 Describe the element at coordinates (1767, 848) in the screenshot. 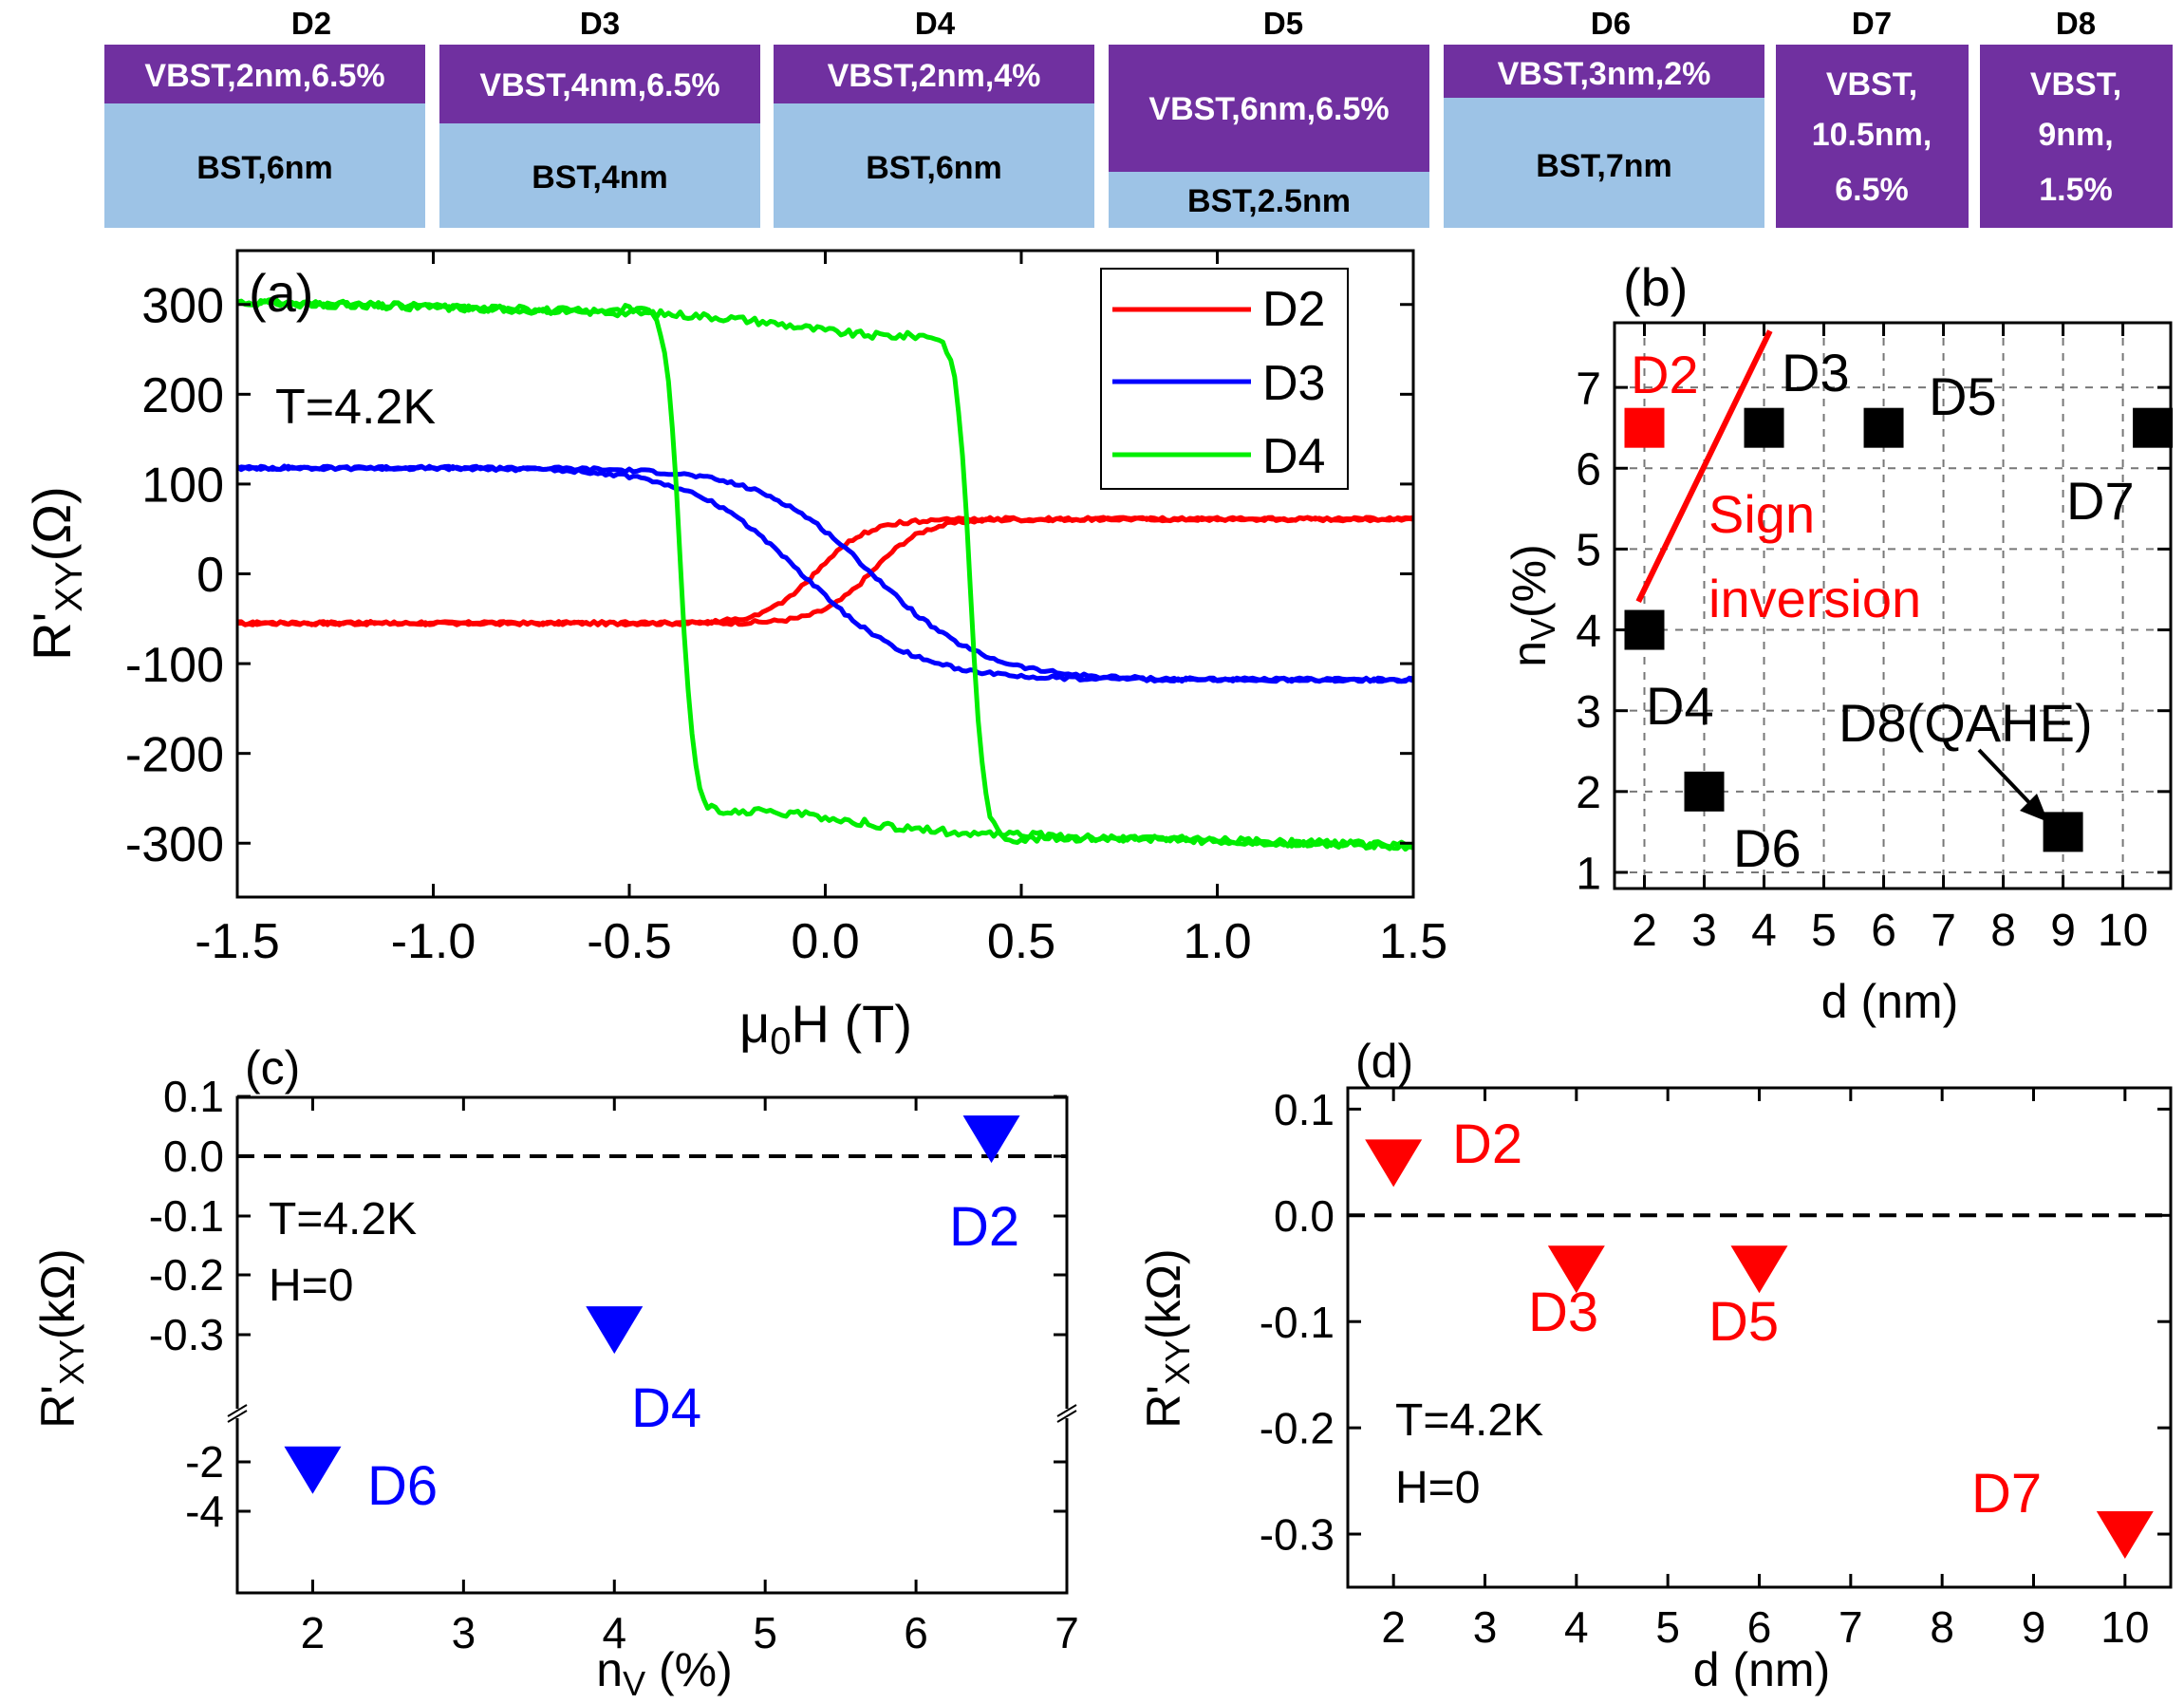

I see `point-label-d6: D6` at that location.